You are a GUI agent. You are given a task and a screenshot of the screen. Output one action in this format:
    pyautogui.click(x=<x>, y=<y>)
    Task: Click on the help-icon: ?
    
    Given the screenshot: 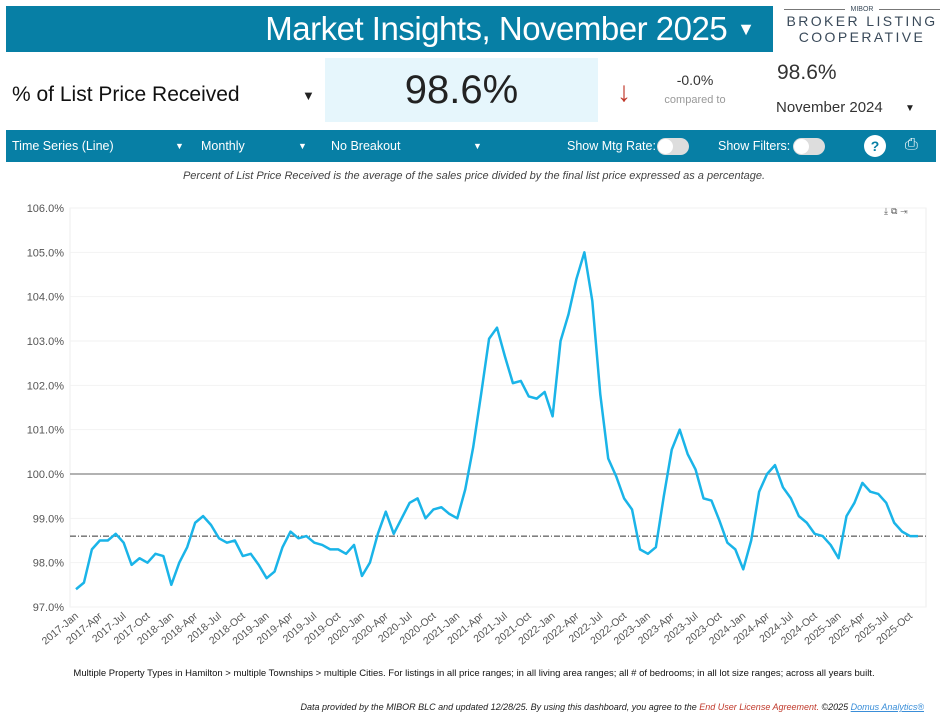 What is the action you would take?
    pyautogui.click(x=875, y=146)
    